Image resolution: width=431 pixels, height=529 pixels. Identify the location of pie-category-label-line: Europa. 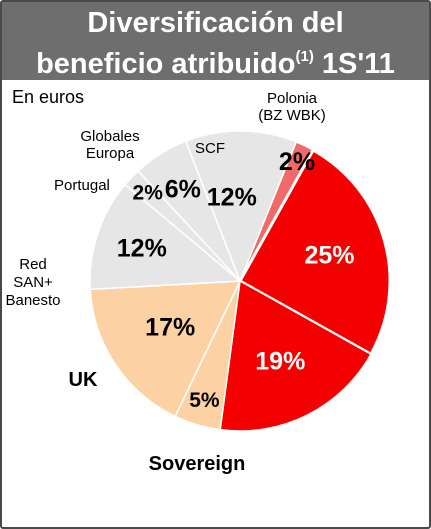
(110, 153).